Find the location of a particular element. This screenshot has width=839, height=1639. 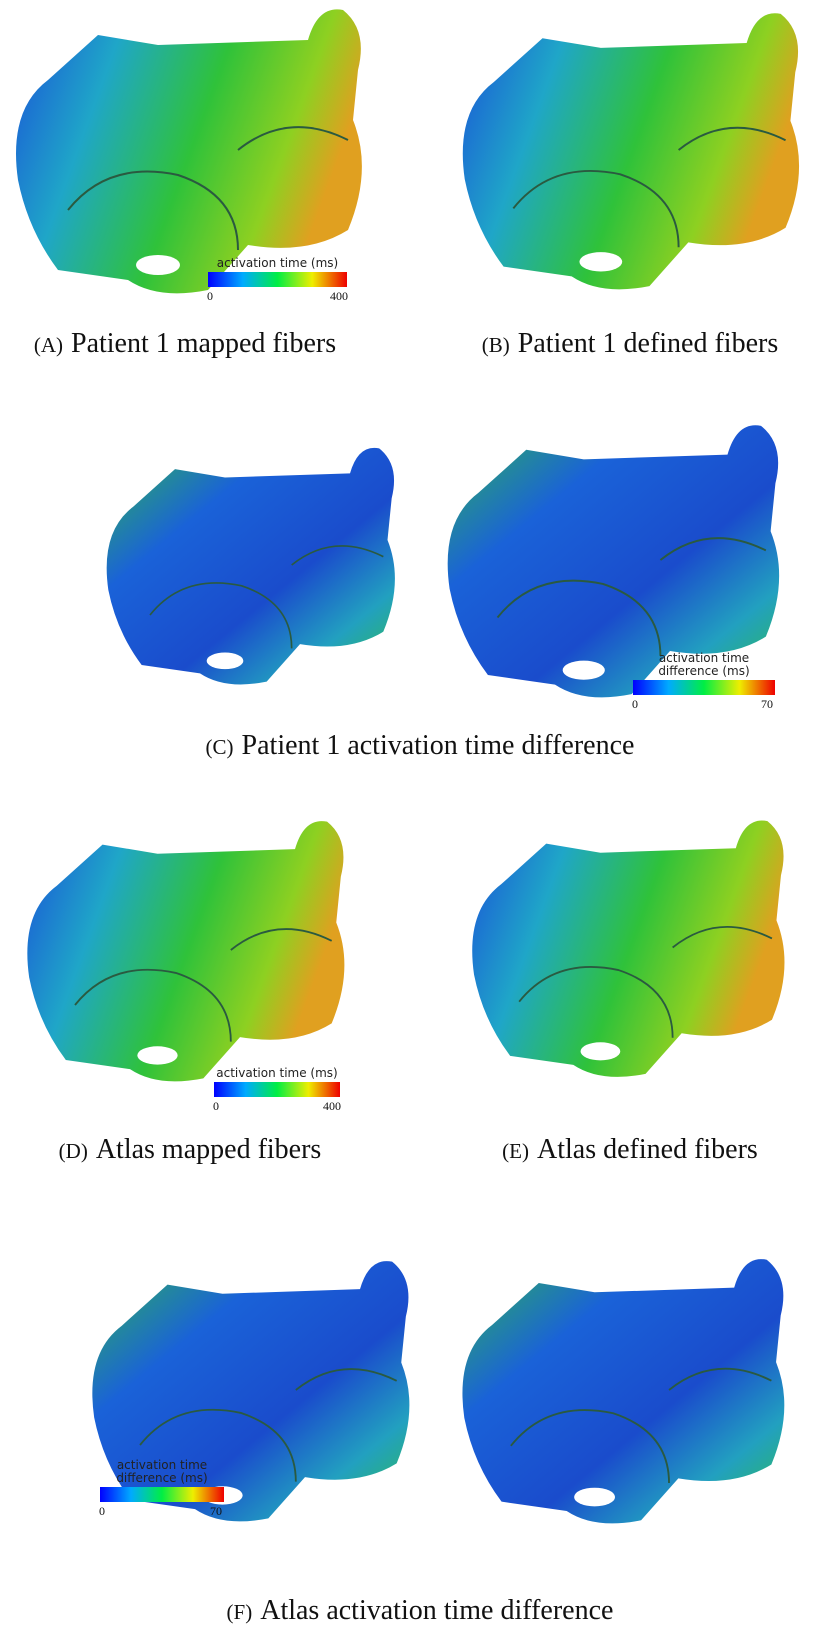

caption-label: (A) is located at coordinates (48, 345).